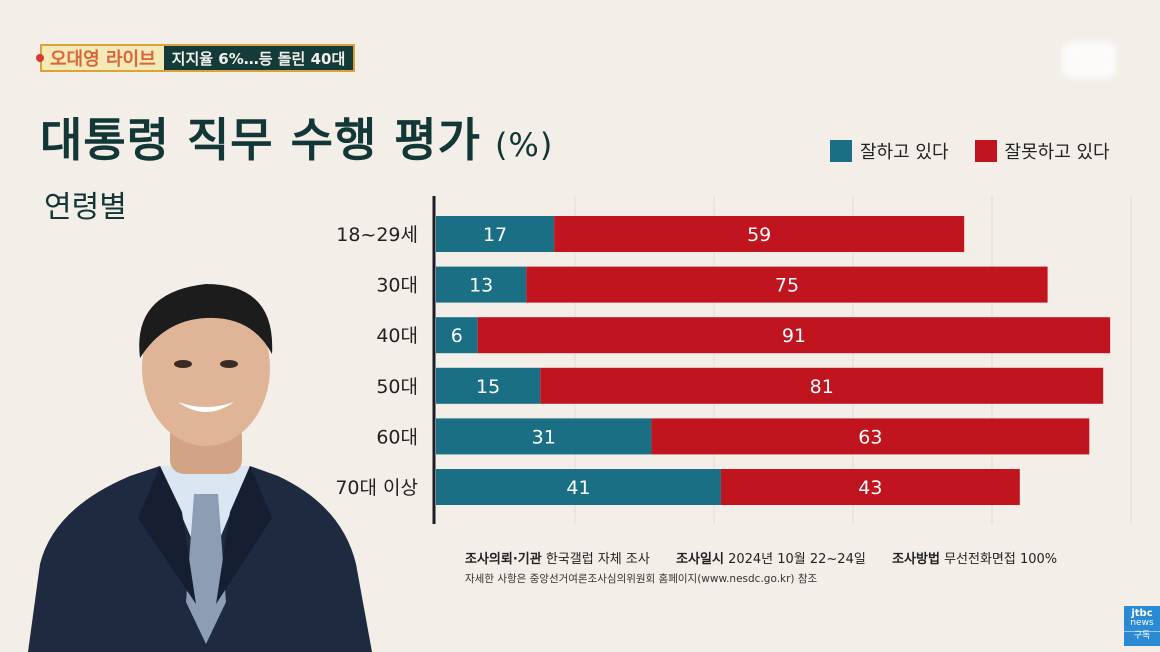 This screenshot has height=652, width=1160. What do you see at coordinates (397, 387) in the screenshot?
I see `category-label: 50대` at bounding box center [397, 387].